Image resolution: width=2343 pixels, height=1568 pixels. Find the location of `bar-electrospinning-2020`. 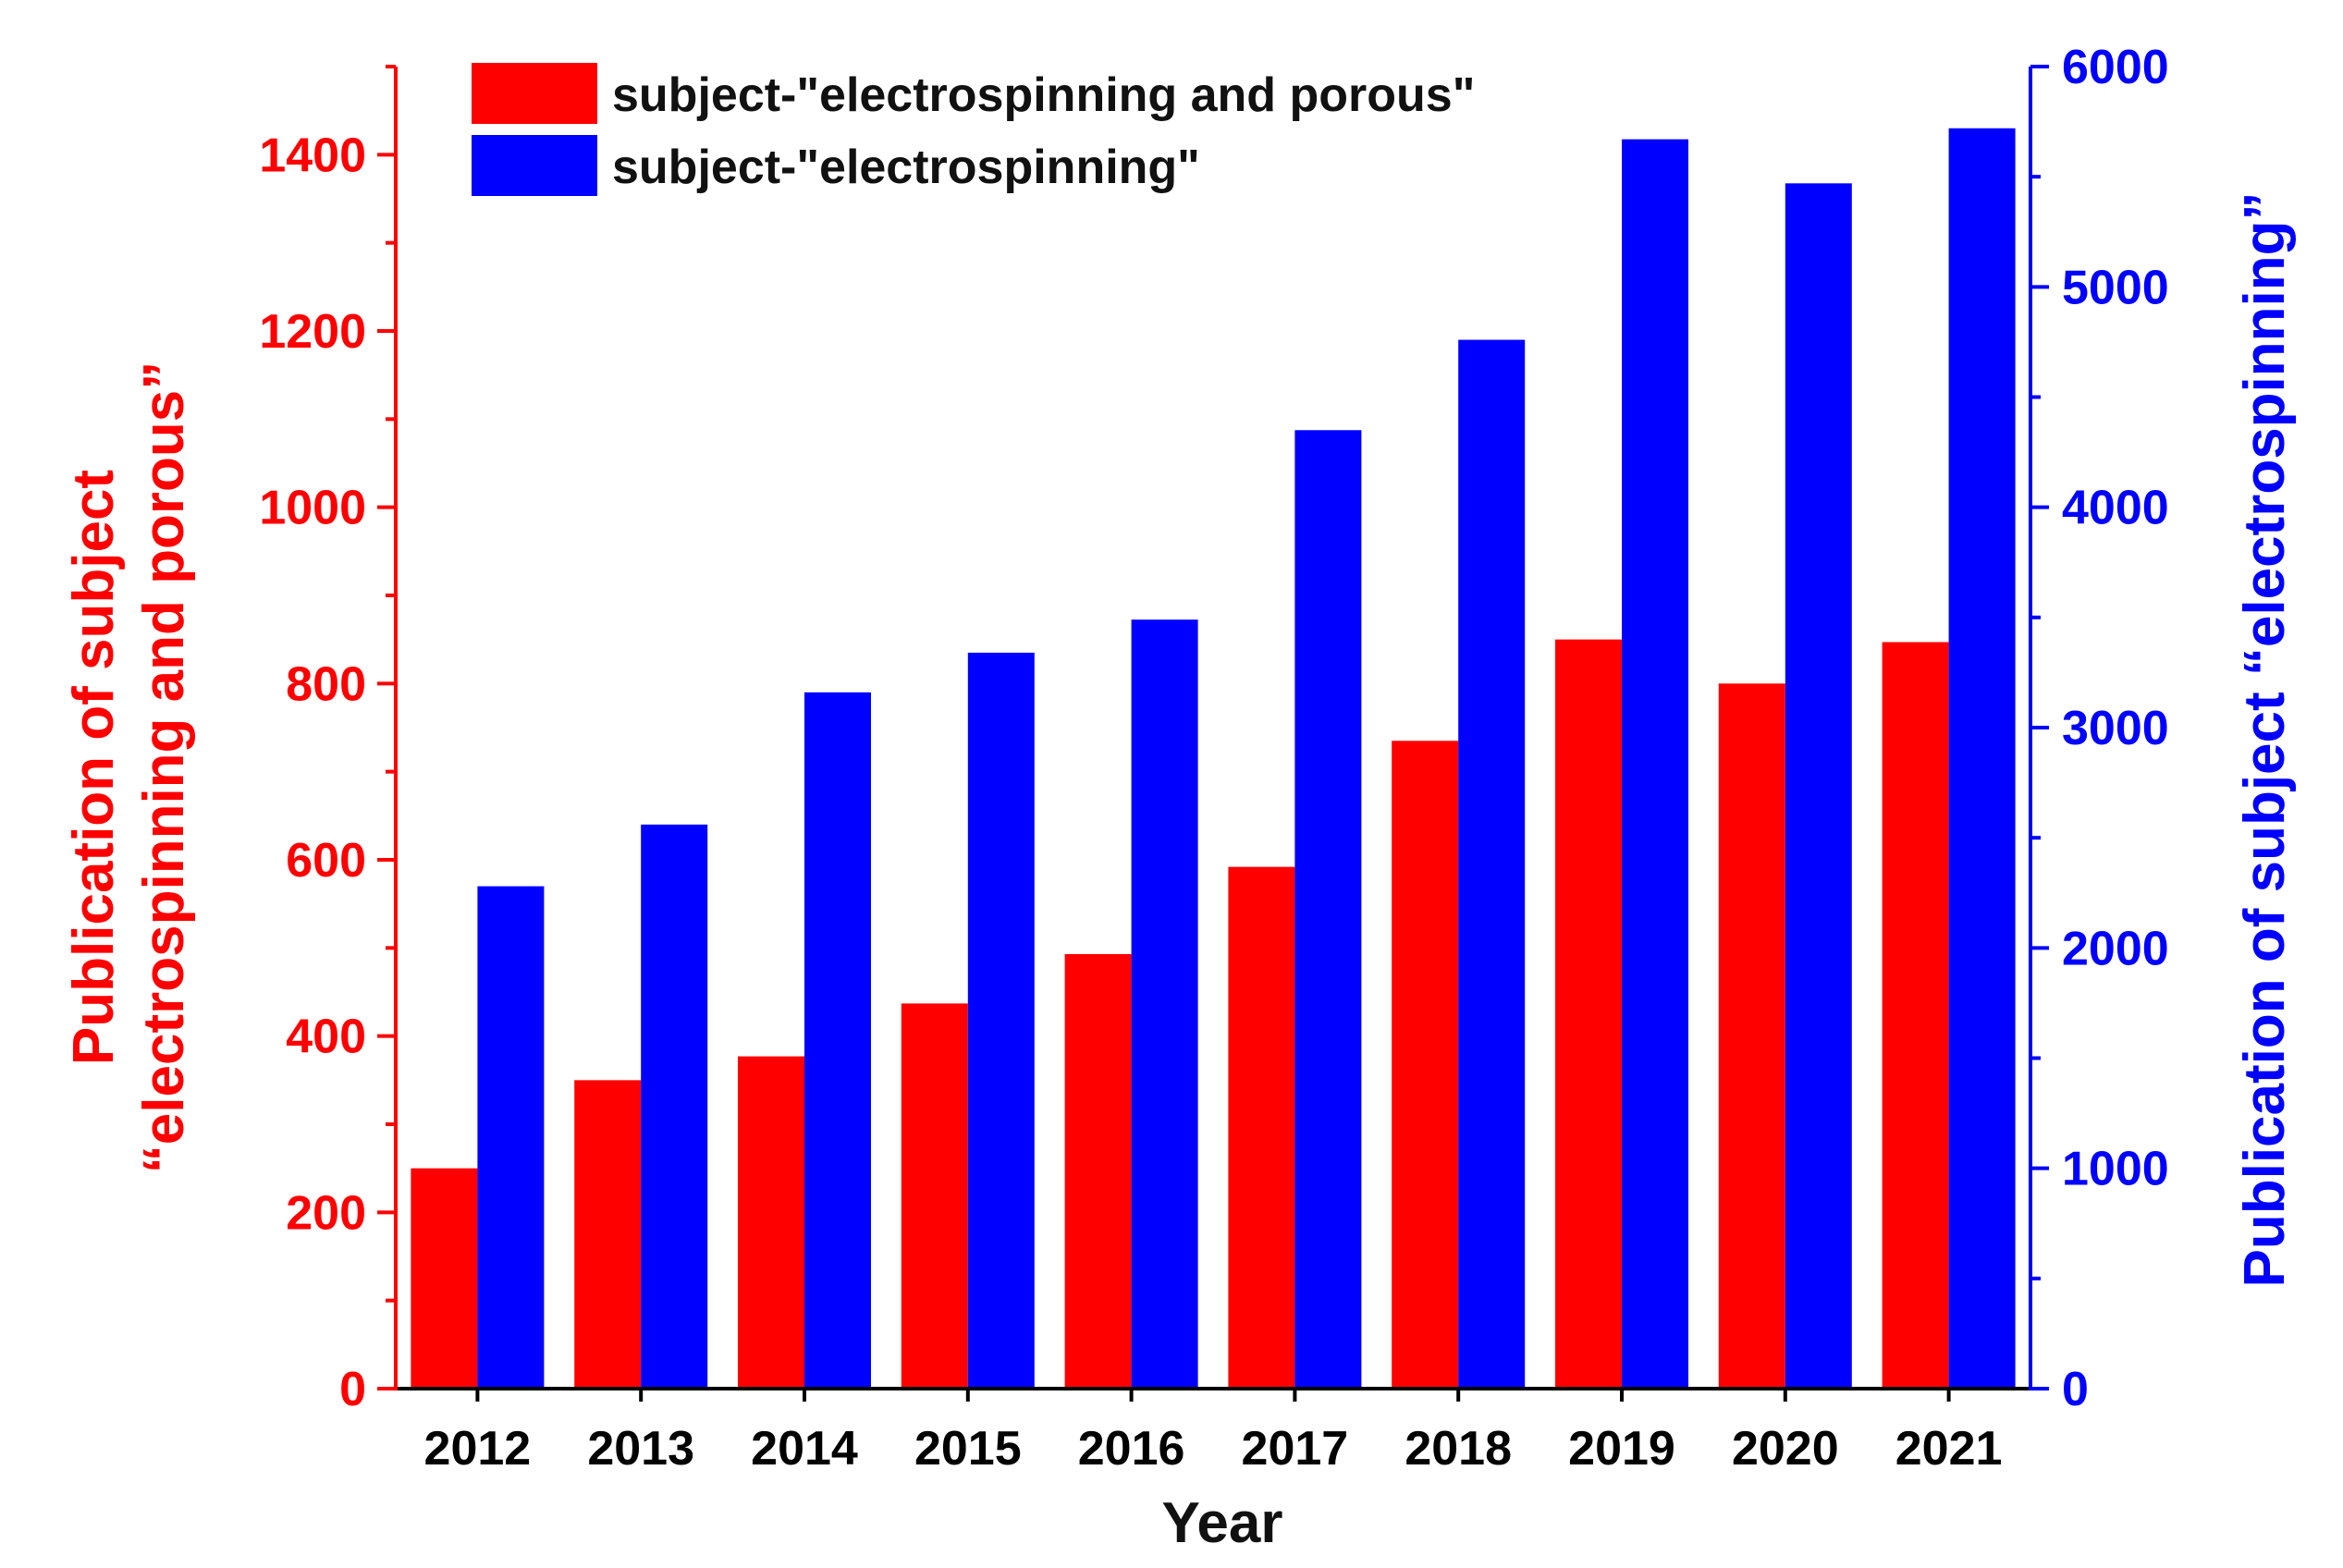

bar-electrospinning-2020 is located at coordinates (1818, 787).